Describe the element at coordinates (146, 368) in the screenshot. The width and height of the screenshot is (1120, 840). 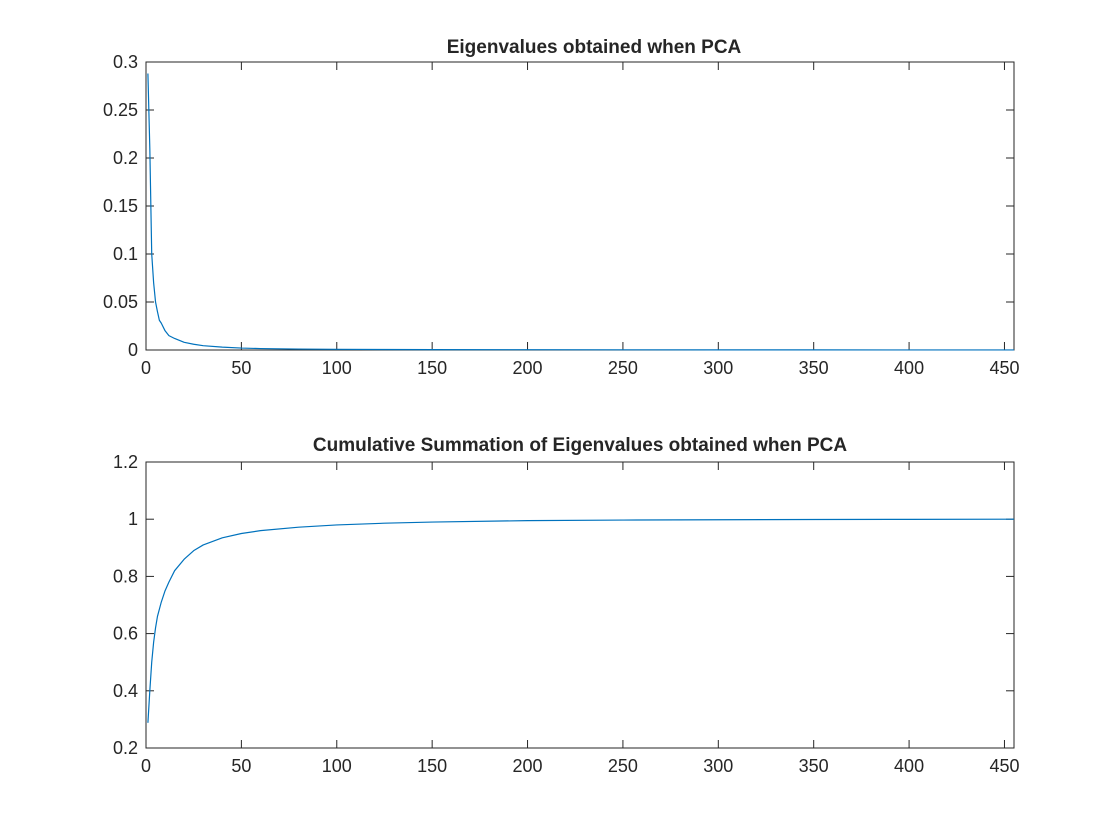
I see `eigenvalues-x-tick-label: 0` at that location.